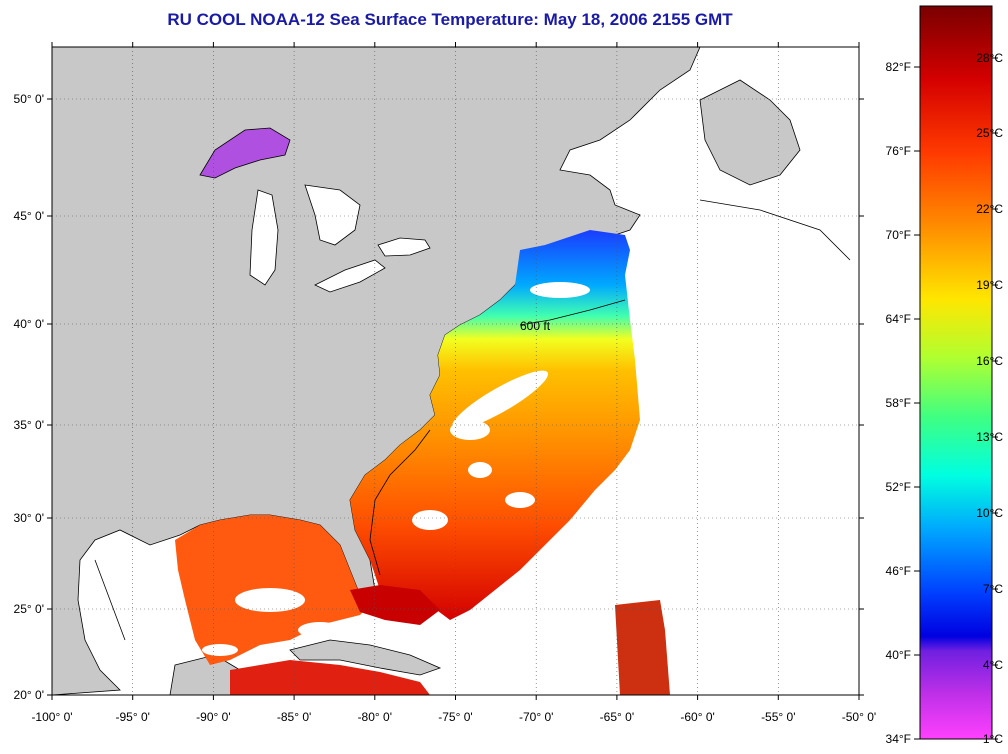  What do you see at coordinates (642, 647) in the screenshot?
I see `sst-east-patch` at bounding box center [642, 647].